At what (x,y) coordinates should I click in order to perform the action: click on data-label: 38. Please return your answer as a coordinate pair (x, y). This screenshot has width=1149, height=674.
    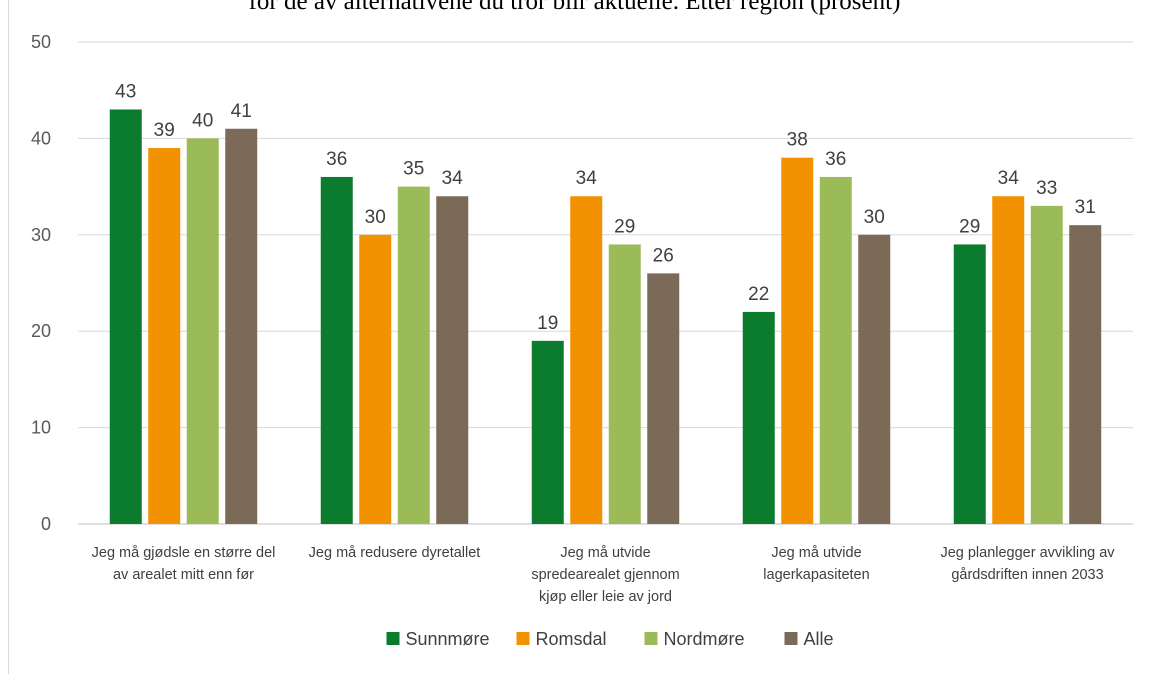
    Looking at the image, I should click on (797, 140).